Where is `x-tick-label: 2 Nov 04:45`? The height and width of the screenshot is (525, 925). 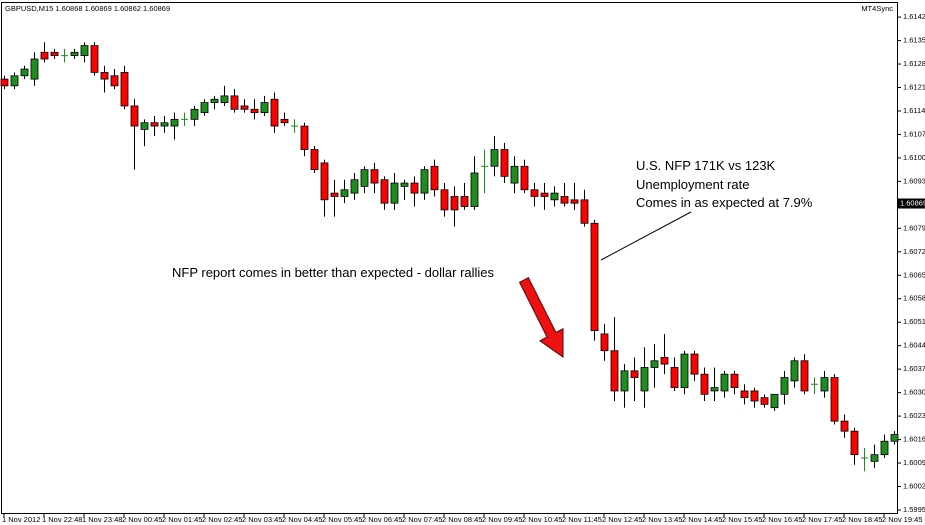 x-tick-label: 2 Nov 04:45 is located at coordinates (302, 519).